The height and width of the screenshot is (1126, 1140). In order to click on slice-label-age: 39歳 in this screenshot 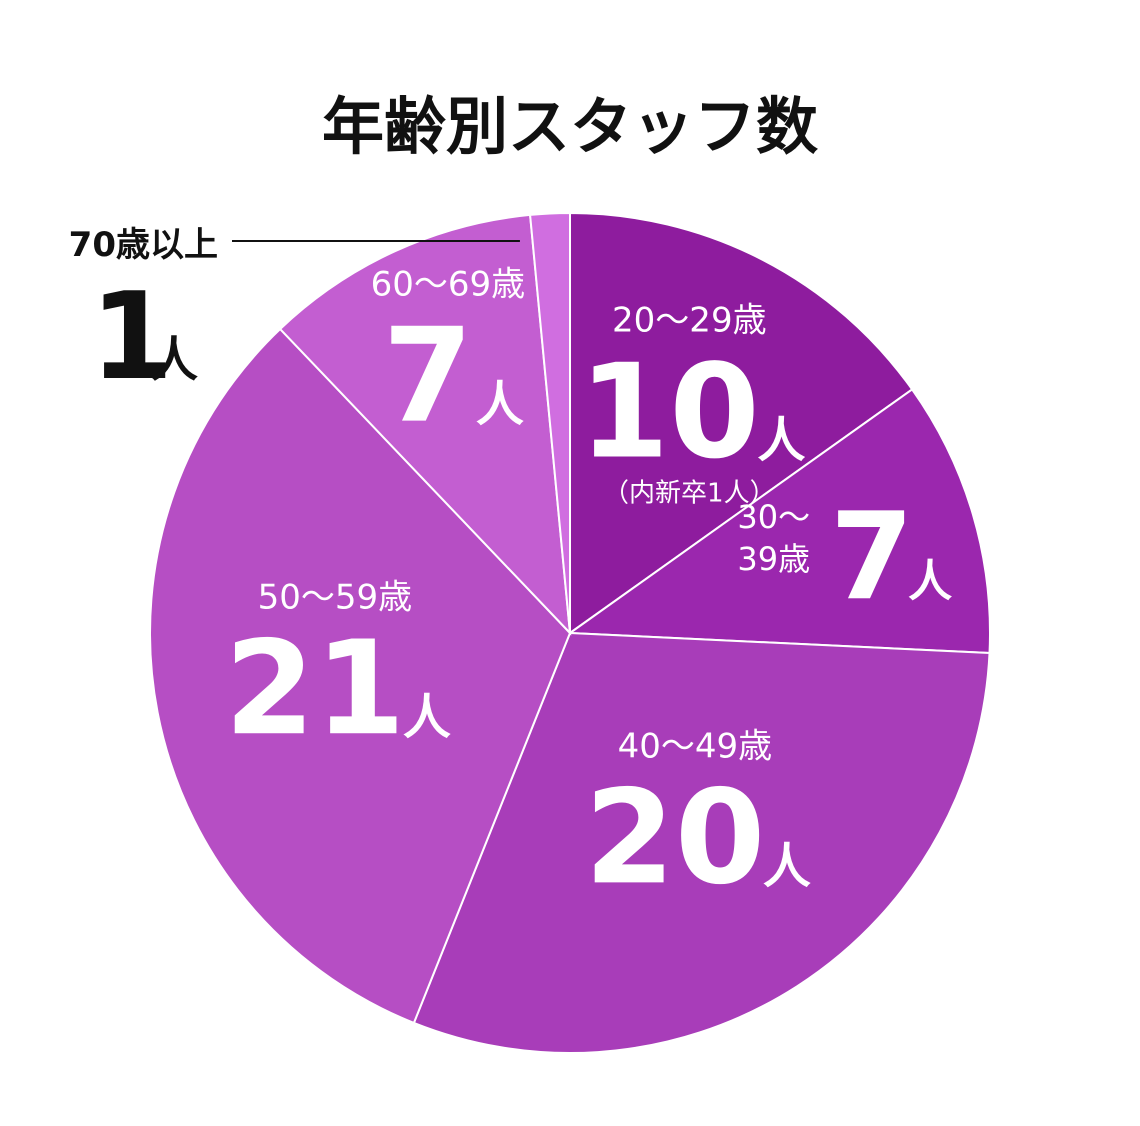, I will do `click(773, 559)`.